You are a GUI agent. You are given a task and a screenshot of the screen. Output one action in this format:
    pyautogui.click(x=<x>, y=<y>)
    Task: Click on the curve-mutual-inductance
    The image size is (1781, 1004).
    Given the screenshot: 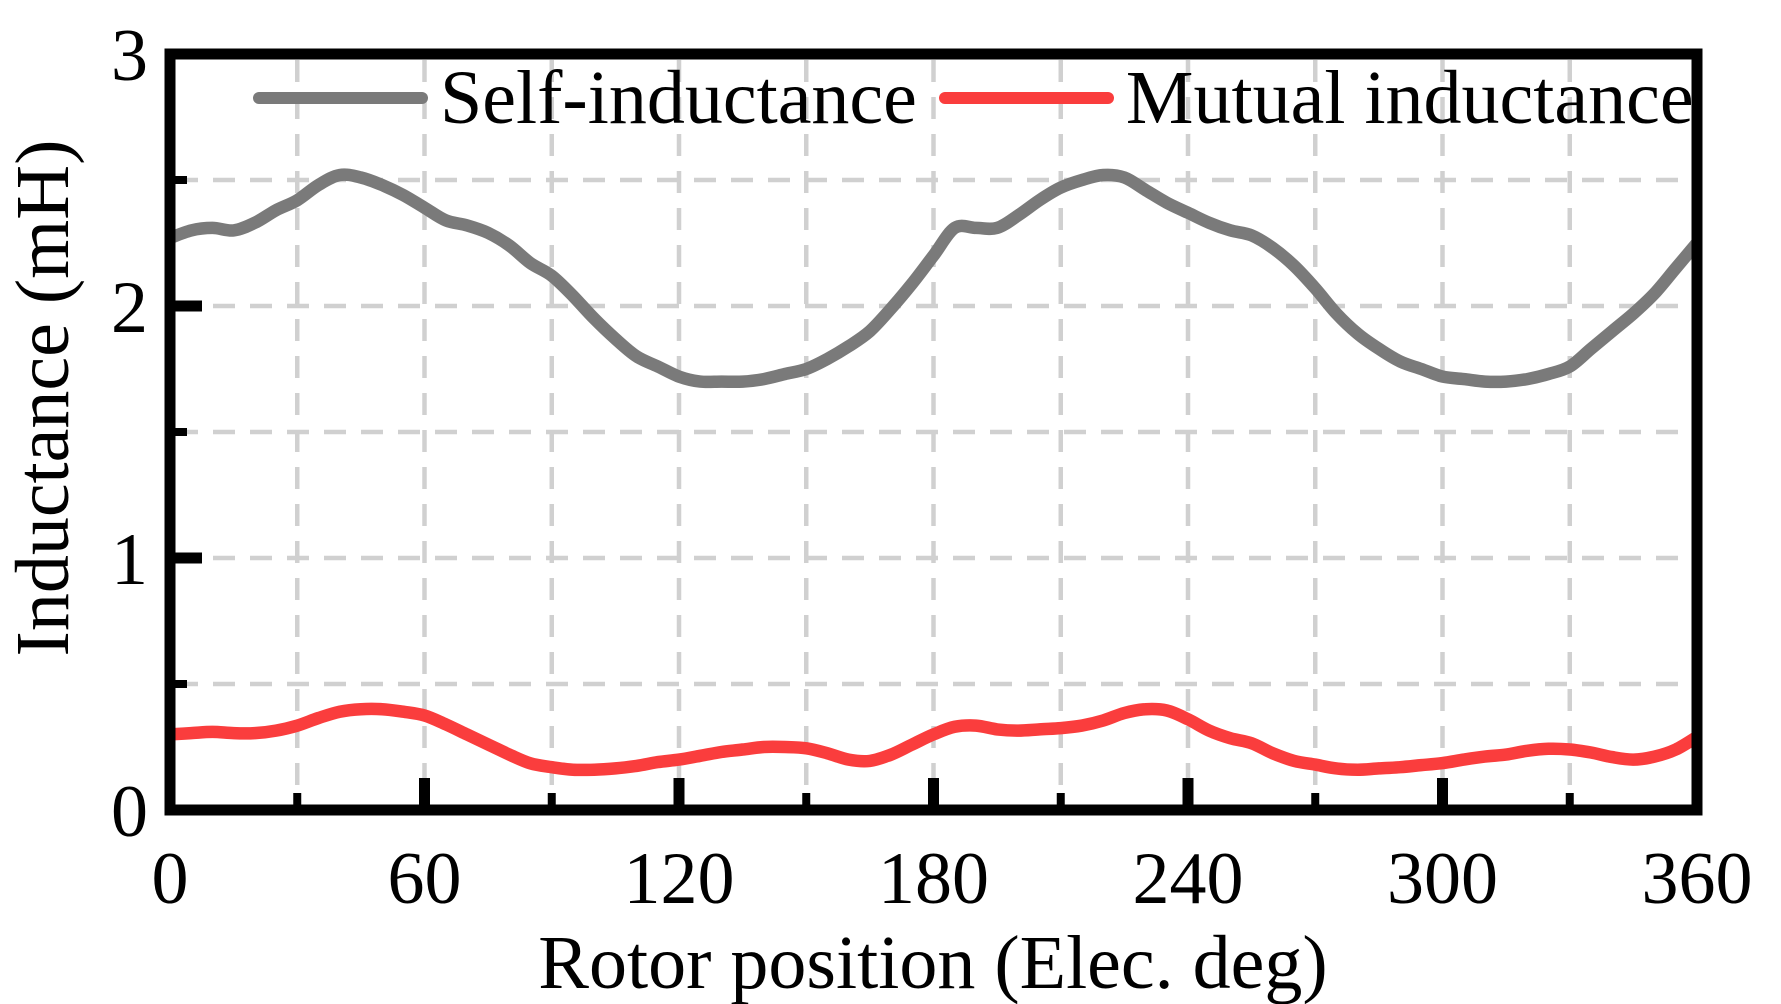 What is the action you would take?
    pyautogui.click(x=933, y=739)
    